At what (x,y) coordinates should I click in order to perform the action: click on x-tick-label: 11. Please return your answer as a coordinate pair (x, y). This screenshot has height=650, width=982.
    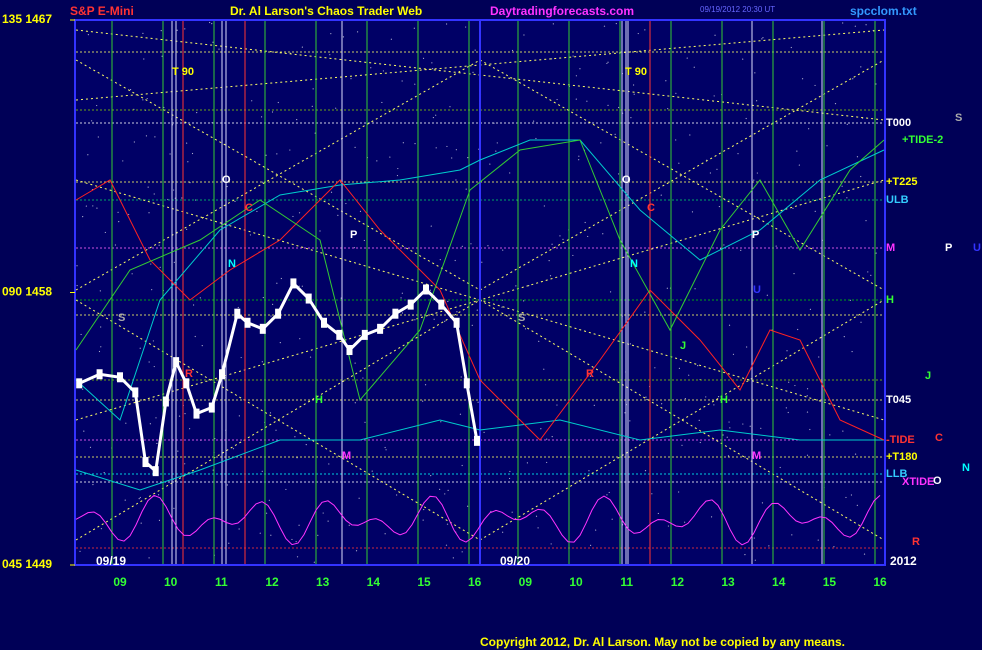
    Looking at the image, I should click on (221, 582).